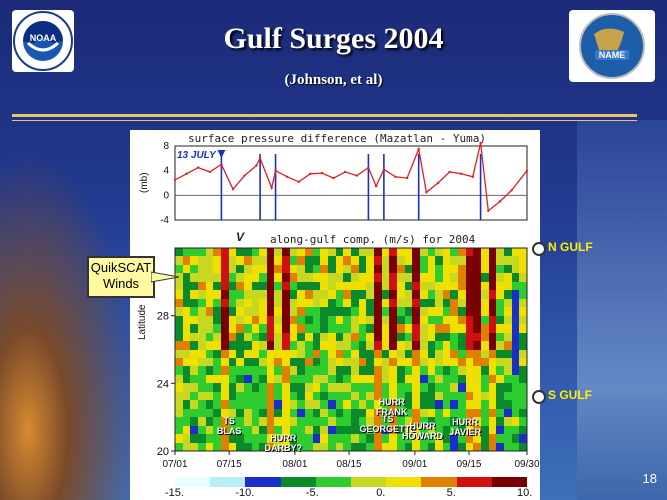  Describe the element at coordinates (351, 482) in the screenshot. I see `colorbar` at that location.